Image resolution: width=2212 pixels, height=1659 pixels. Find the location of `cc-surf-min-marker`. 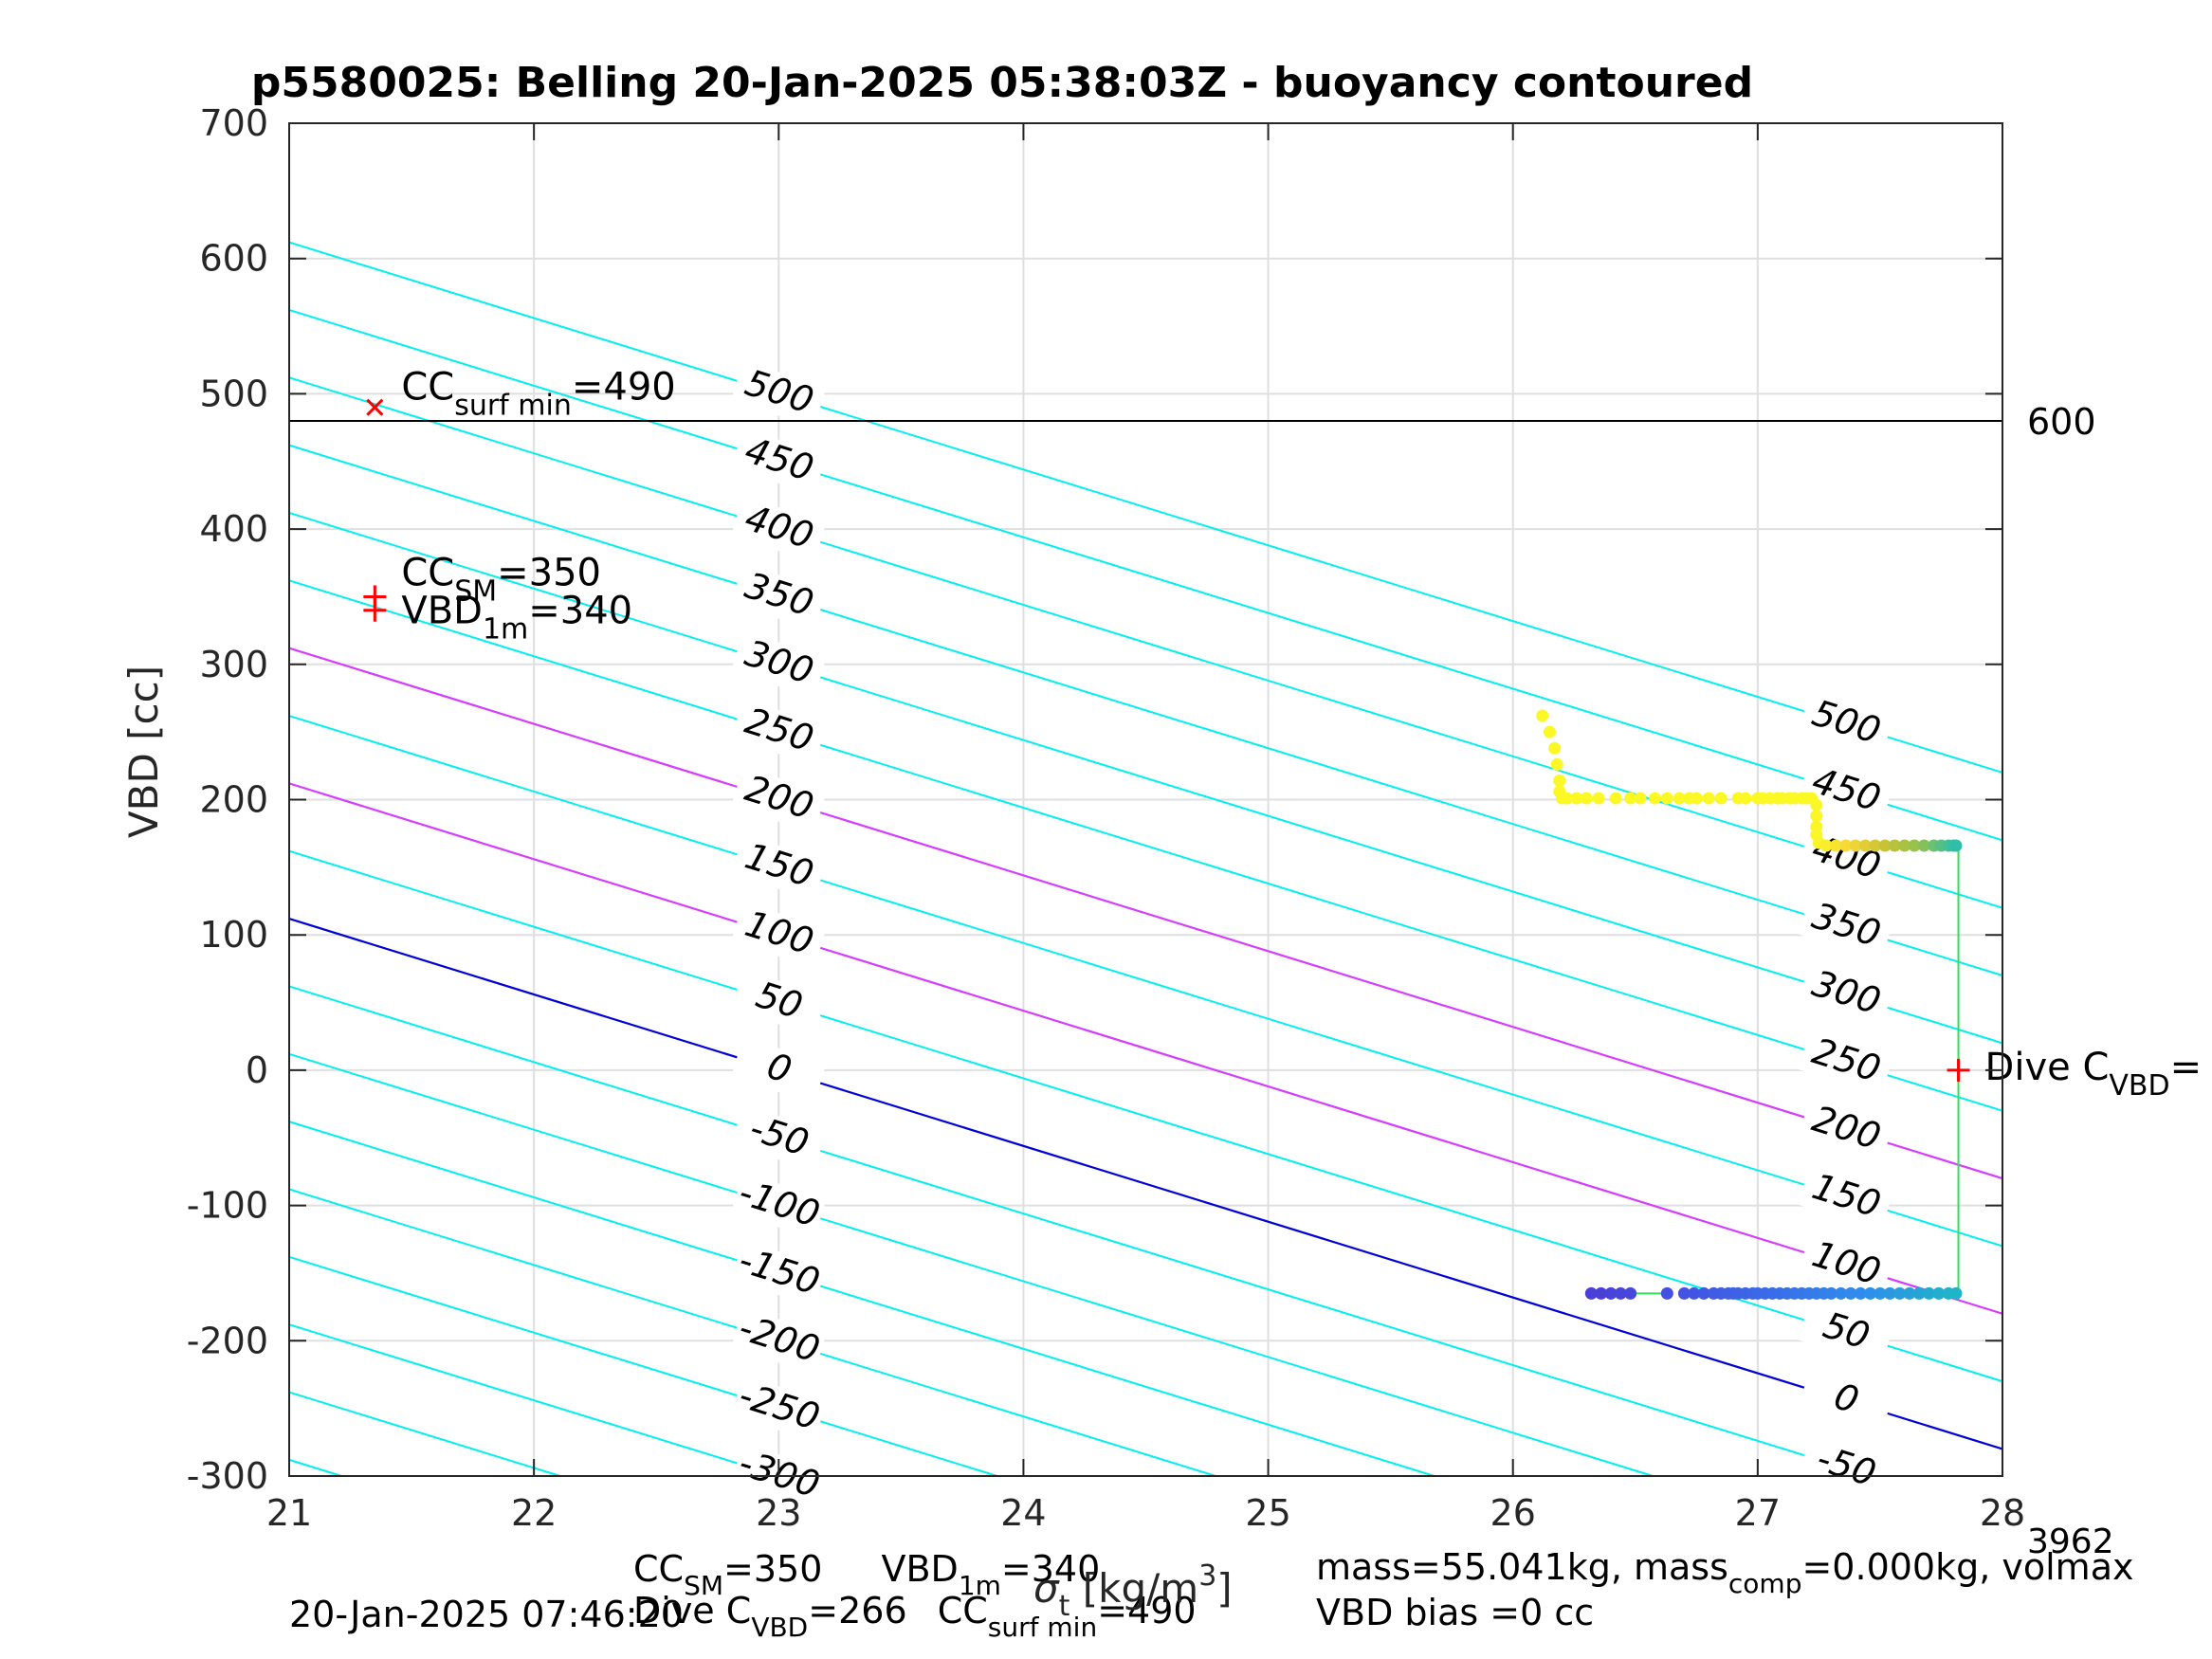

cc-surf-min-marker is located at coordinates (375, 407).